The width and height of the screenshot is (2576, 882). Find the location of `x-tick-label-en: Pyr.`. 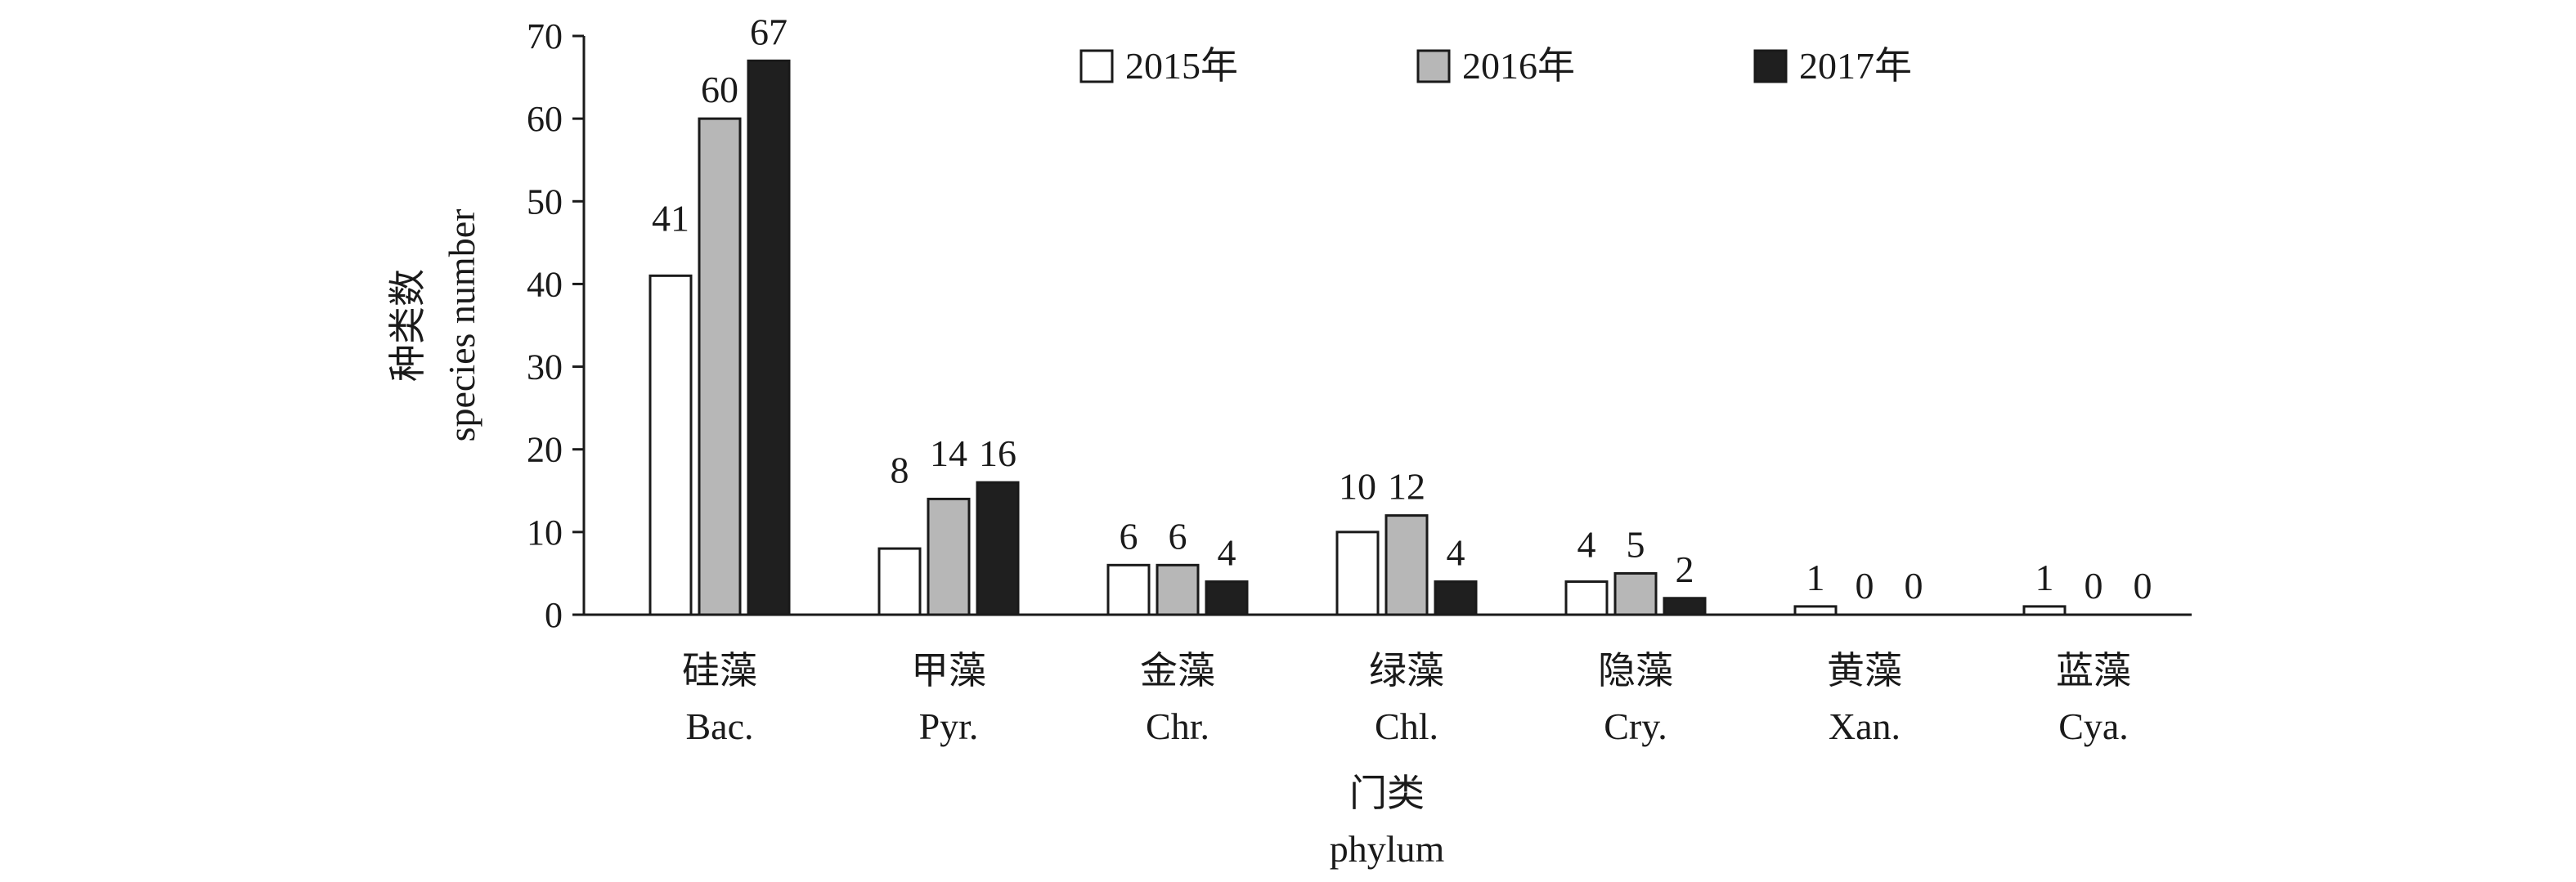

x-tick-label-en: Pyr. is located at coordinates (949, 726).